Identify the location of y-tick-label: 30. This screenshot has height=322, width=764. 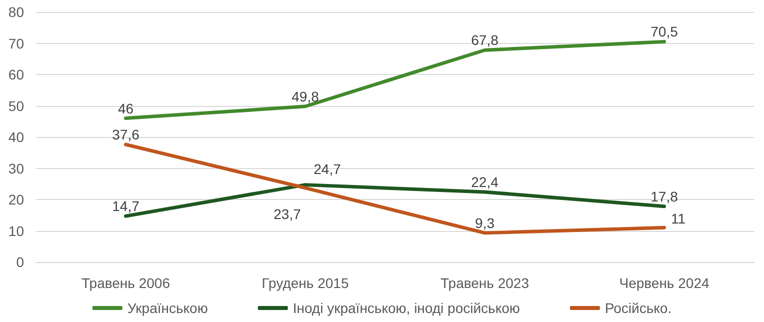
(16, 168).